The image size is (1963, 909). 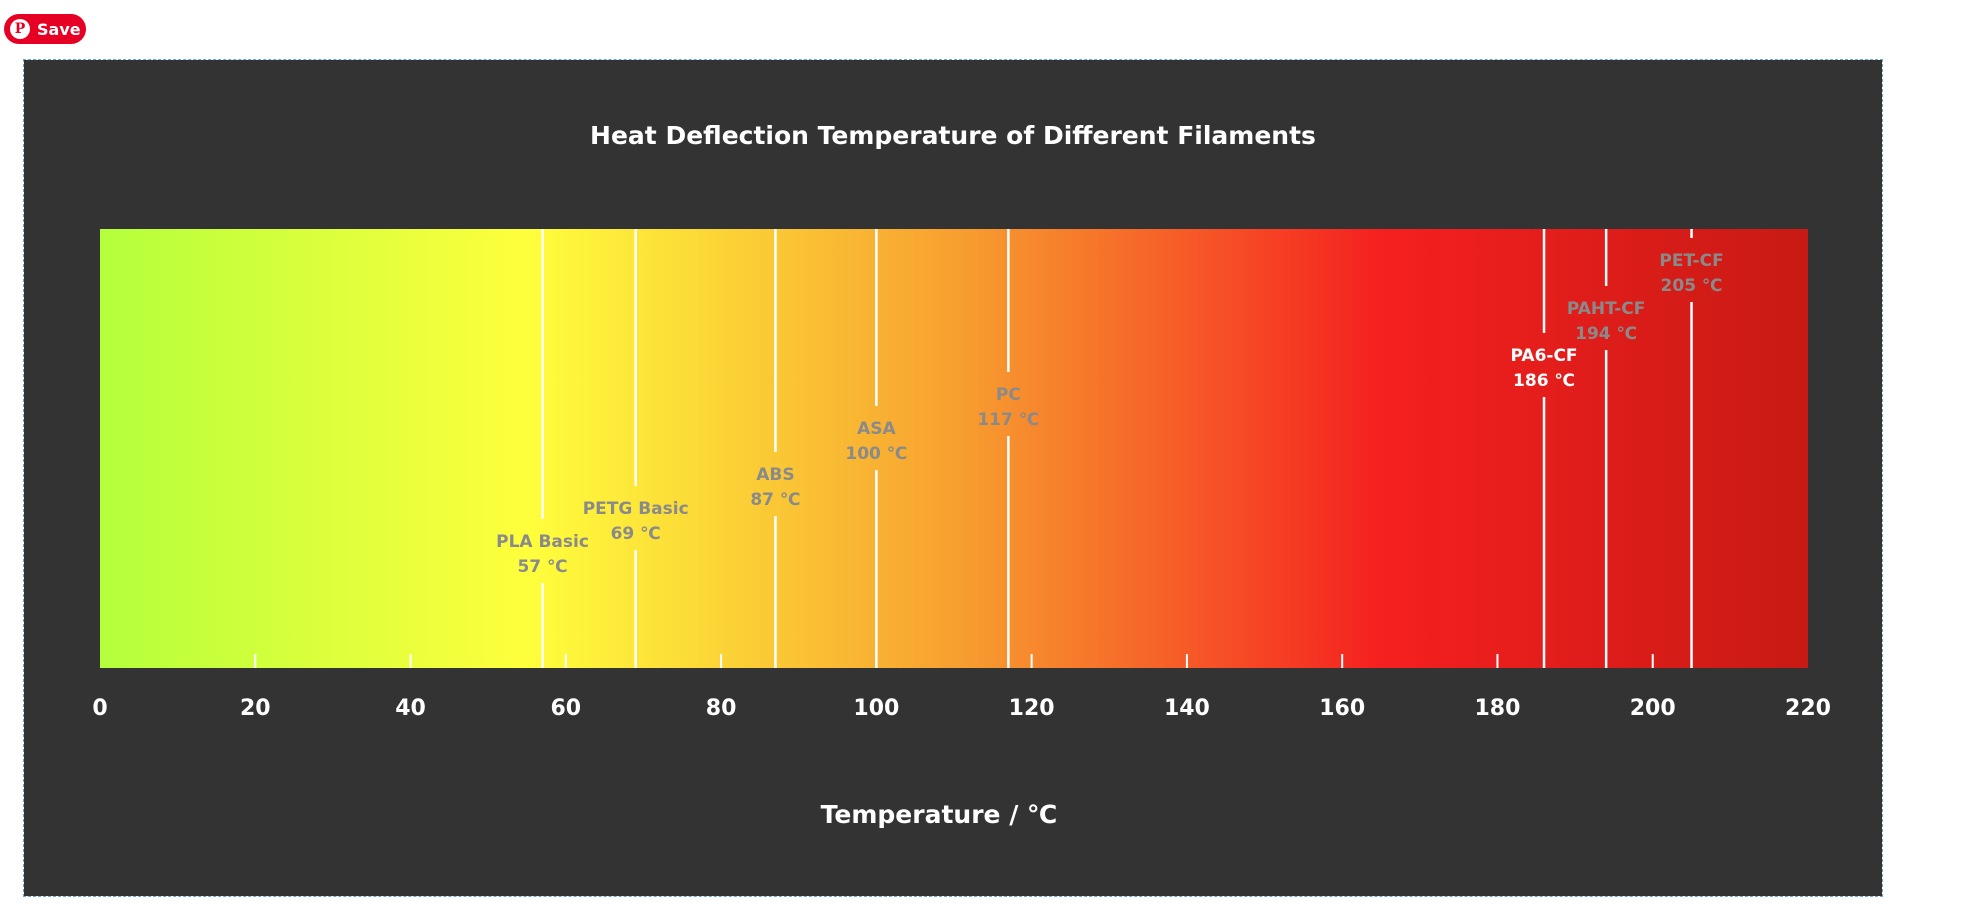 What do you see at coordinates (1008, 420) in the screenshot?
I see `marker-value: 117 ℃` at bounding box center [1008, 420].